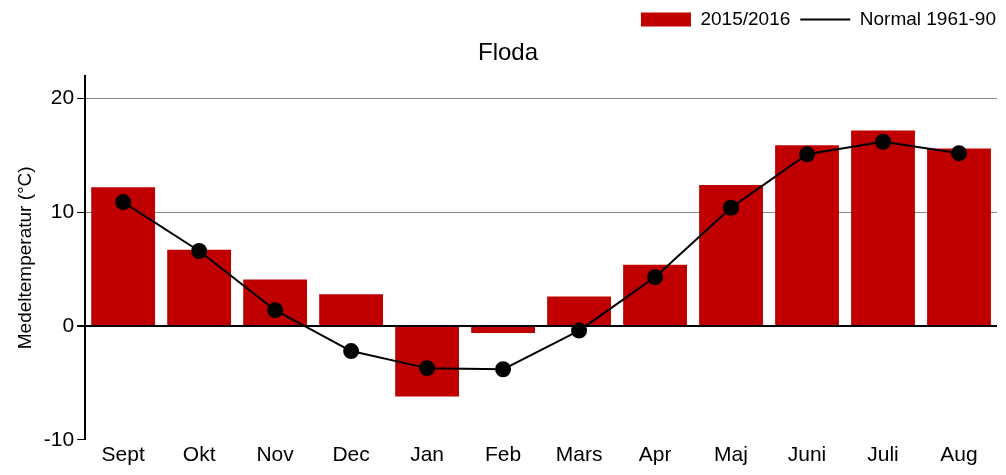 This screenshot has width=1006, height=475. I want to click on x-tick-label: Mars, so click(579, 454).